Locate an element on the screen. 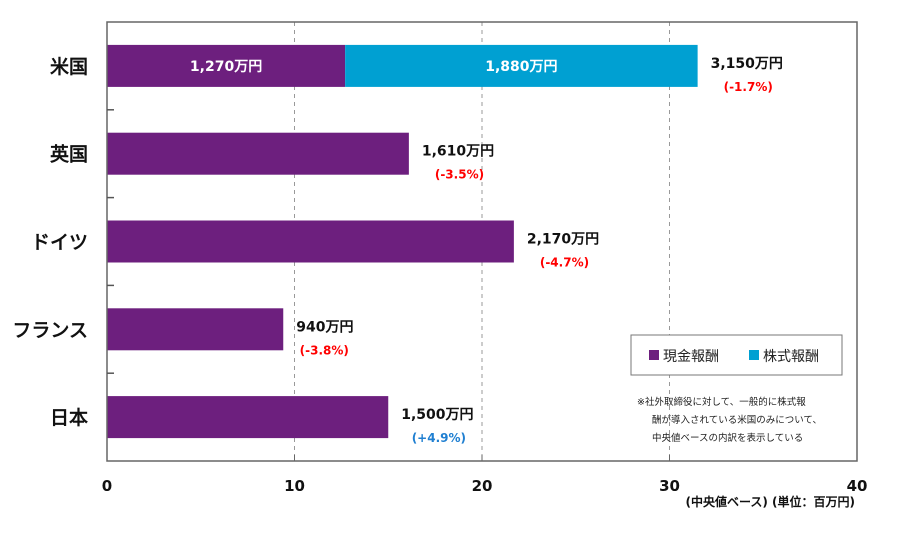 The width and height of the screenshot is (900, 541). total-label: 1,610万円 is located at coordinates (458, 152).